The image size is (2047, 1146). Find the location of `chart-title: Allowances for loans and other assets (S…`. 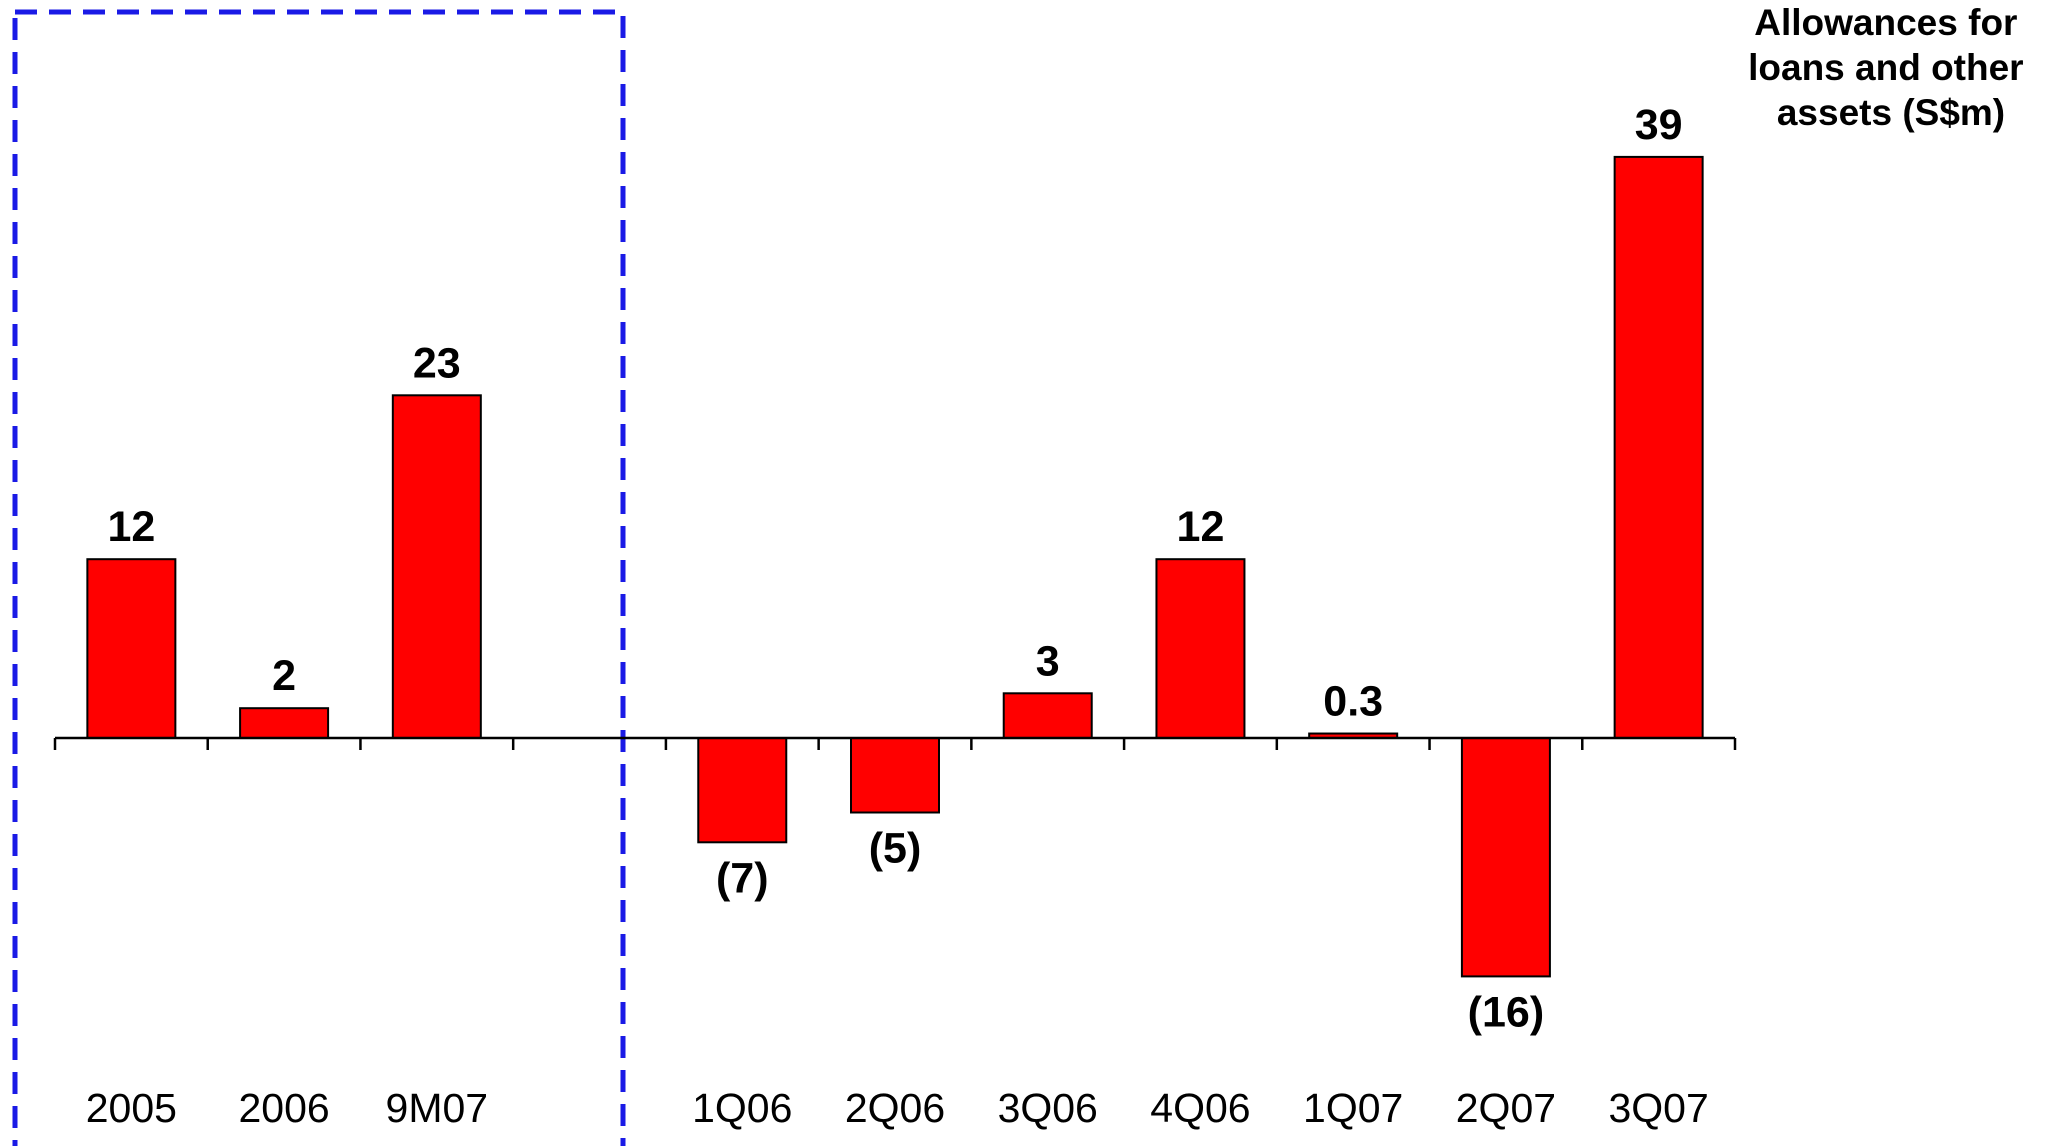

chart-title: Allowances for loans and other assets (S… is located at coordinates (1891, 67).